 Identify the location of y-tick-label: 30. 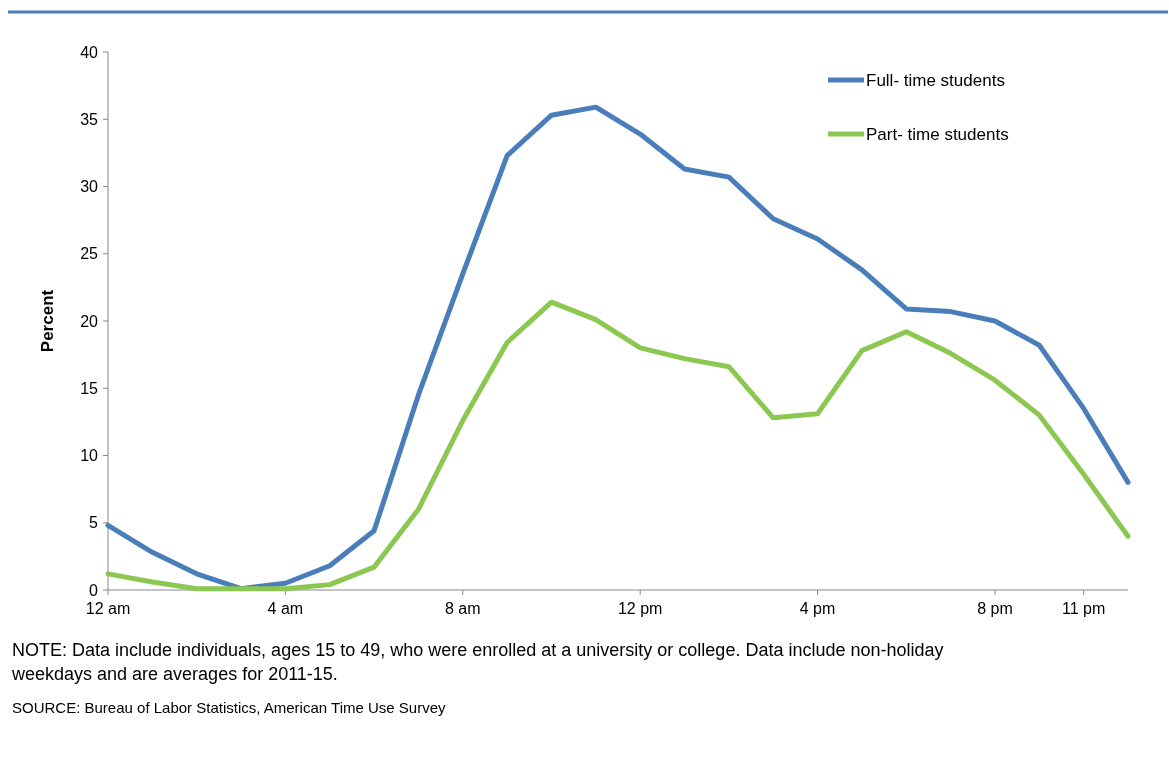
(89, 187).